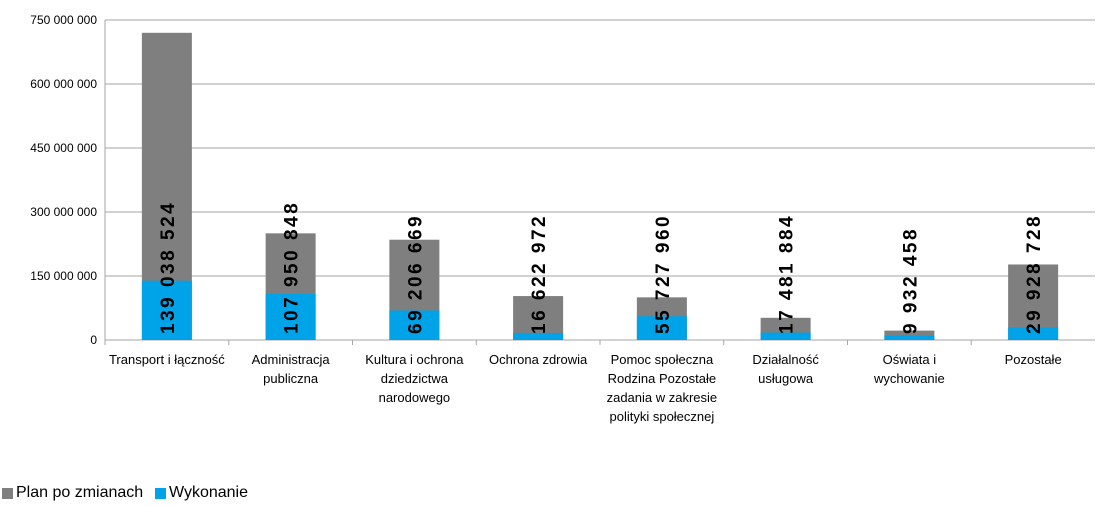 The image size is (1102, 506). What do you see at coordinates (1033, 359) in the screenshot?
I see `x-tick-label: Pozostałe` at bounding box center [1033, 359].